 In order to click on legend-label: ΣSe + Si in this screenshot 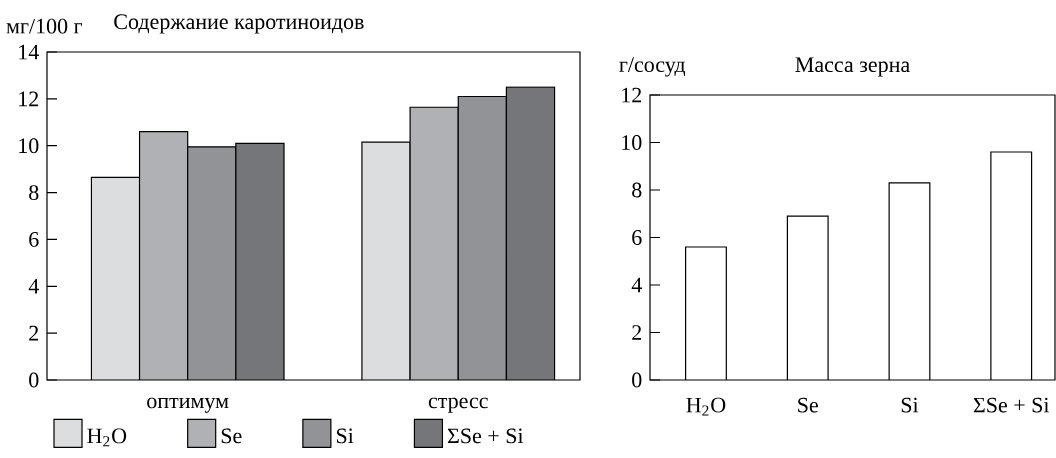, I will do `click(485, 436)`.